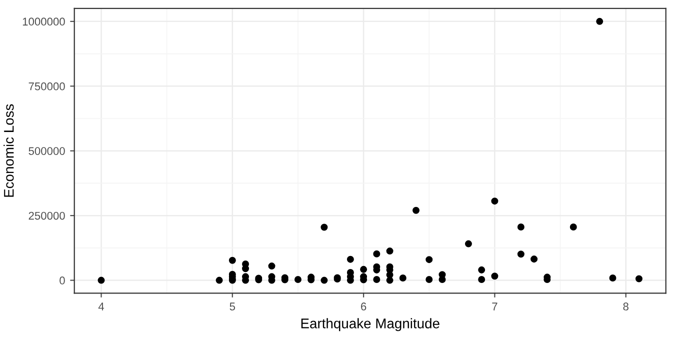 The width and height of the screenshot is (676, 339). Describe the element at coordinates (9, 150) in the screenshot. I see `y-axis-title: Economic Loss` at that location.